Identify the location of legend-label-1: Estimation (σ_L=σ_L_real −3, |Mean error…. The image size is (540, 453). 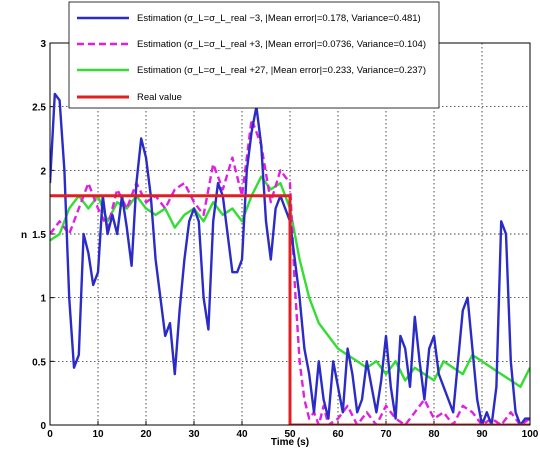
(279, 18).